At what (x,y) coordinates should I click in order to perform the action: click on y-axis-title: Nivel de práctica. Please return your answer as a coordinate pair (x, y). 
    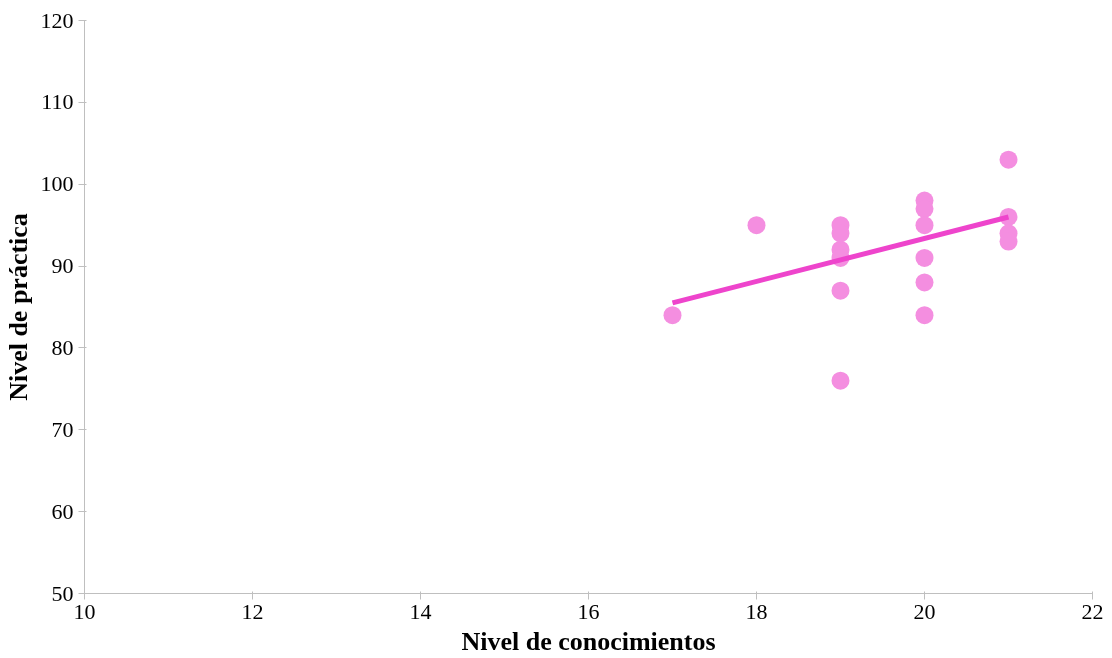
    Looking at the image, I should click on (18, 307).